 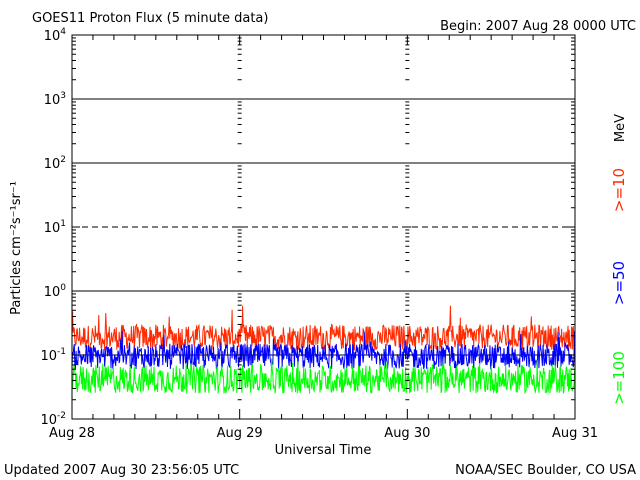 I want to click on energy-unit-label: MeV, so click(x=620, y=128).